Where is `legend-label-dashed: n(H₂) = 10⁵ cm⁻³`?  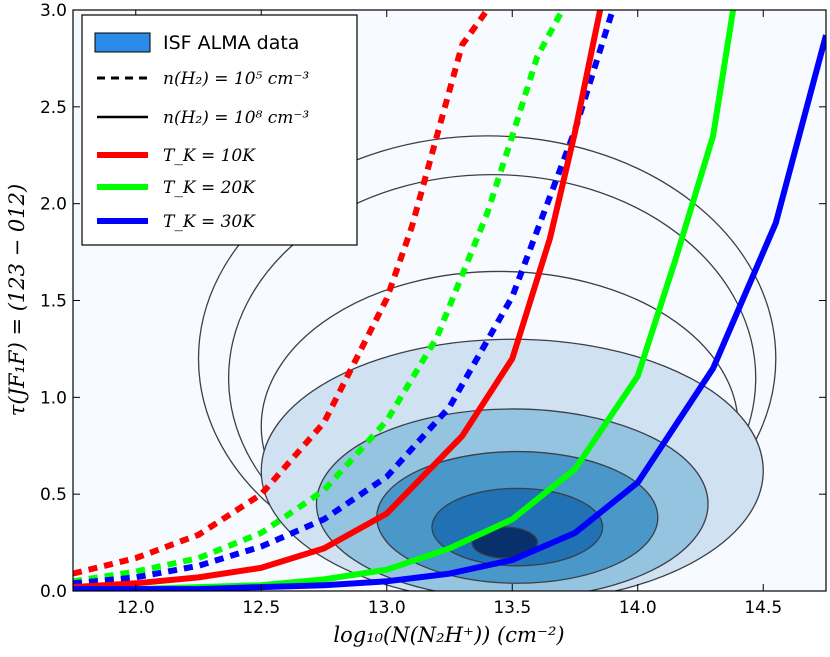 legend-label-dashed: n(H₂) = 10⁵ cm⁻³ is located at coordinates (236, 79).